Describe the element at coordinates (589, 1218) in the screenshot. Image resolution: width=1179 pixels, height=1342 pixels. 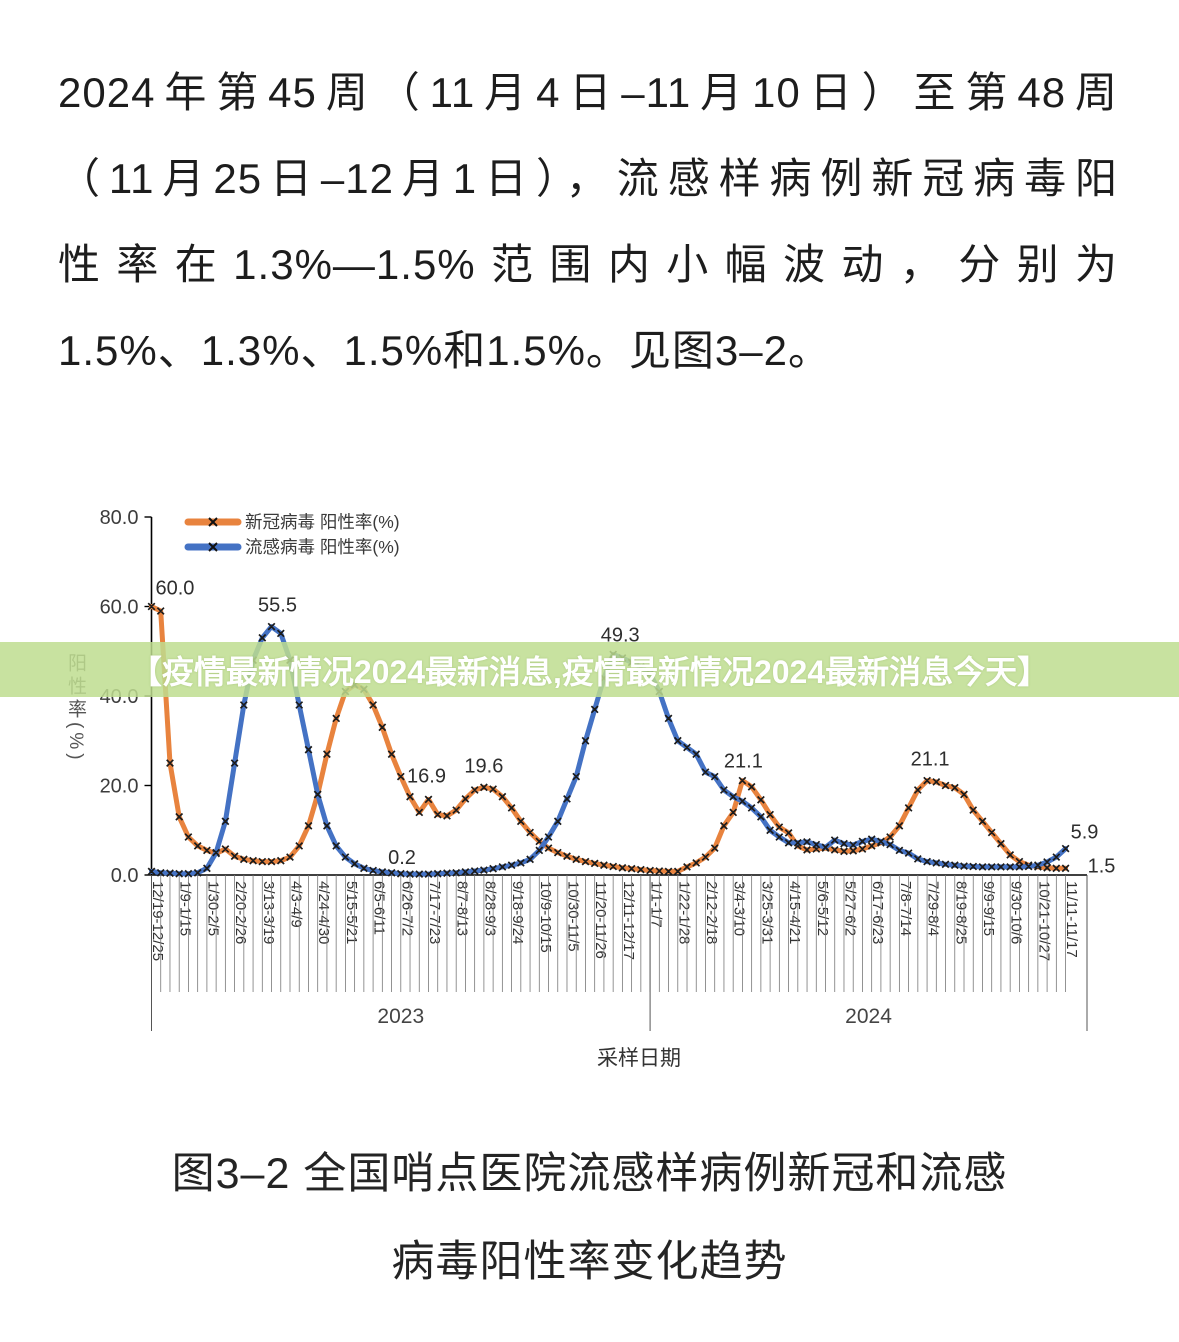
I see `figure-caption: 图3–2 全国哨点医院流感样病例新冠和流感 病毒阳性率变化趋势` at that location.